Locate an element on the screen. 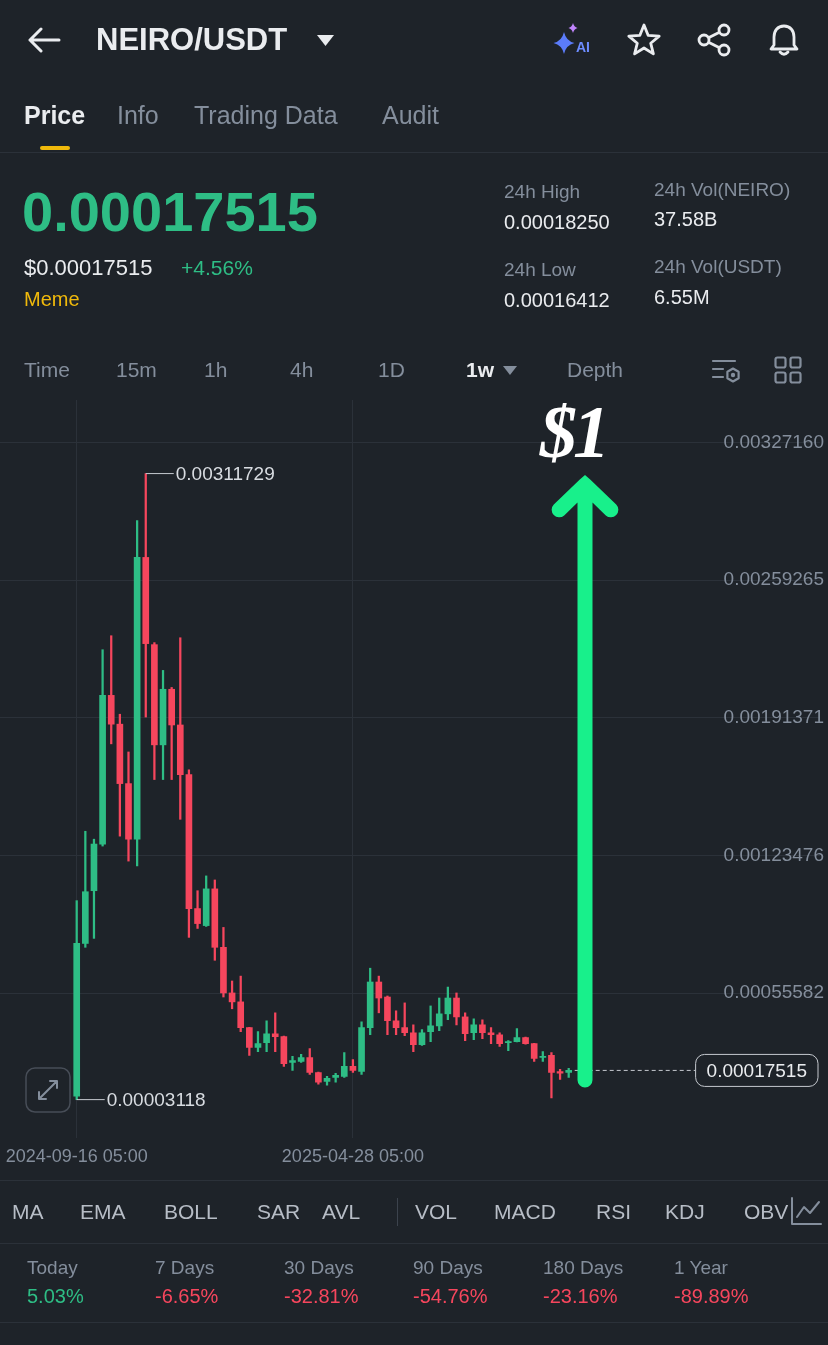 The image size is (828, 1345). text: 24h High is located at coordinates (542, 192).